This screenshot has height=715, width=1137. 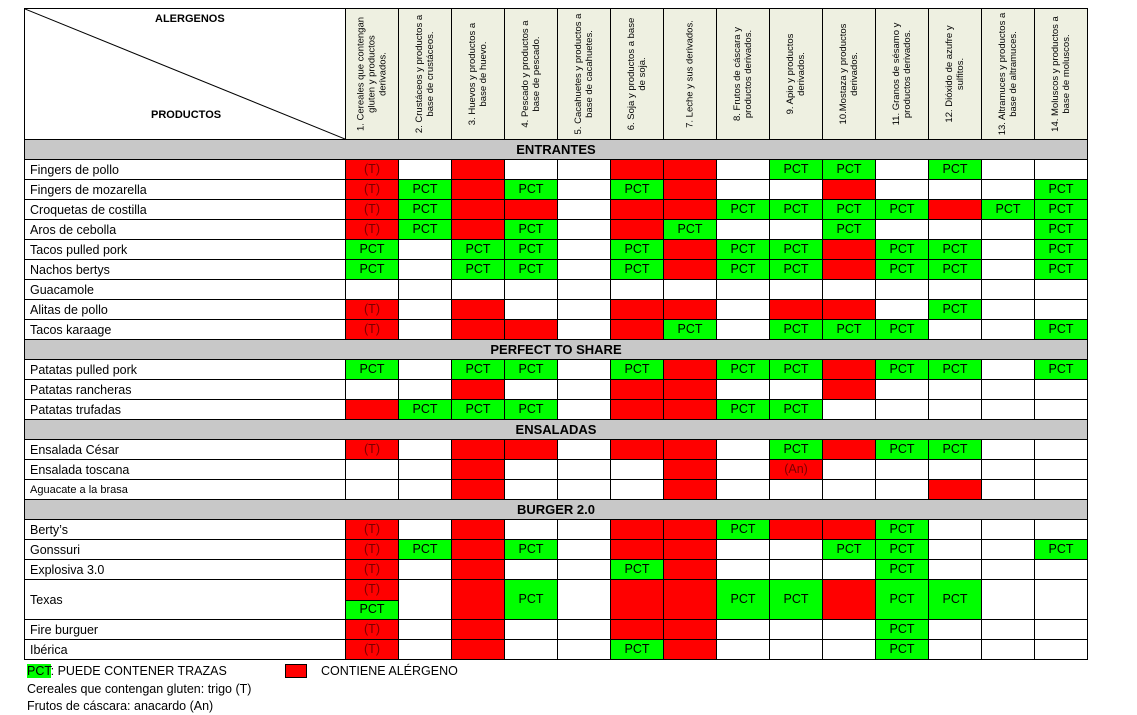 What do you see at coordinates (39, 671) in the screenshot?
I see `legend-traces-swatch: PCT` at bounding box center [39, 671].